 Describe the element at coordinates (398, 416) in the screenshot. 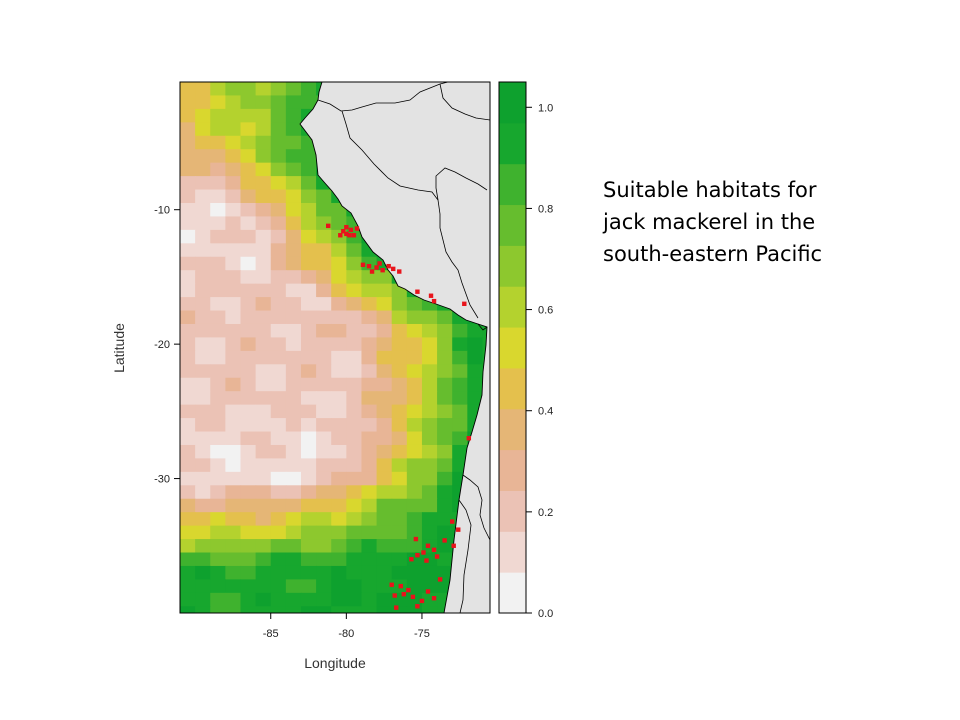

I see `occurrence-points` at that location.